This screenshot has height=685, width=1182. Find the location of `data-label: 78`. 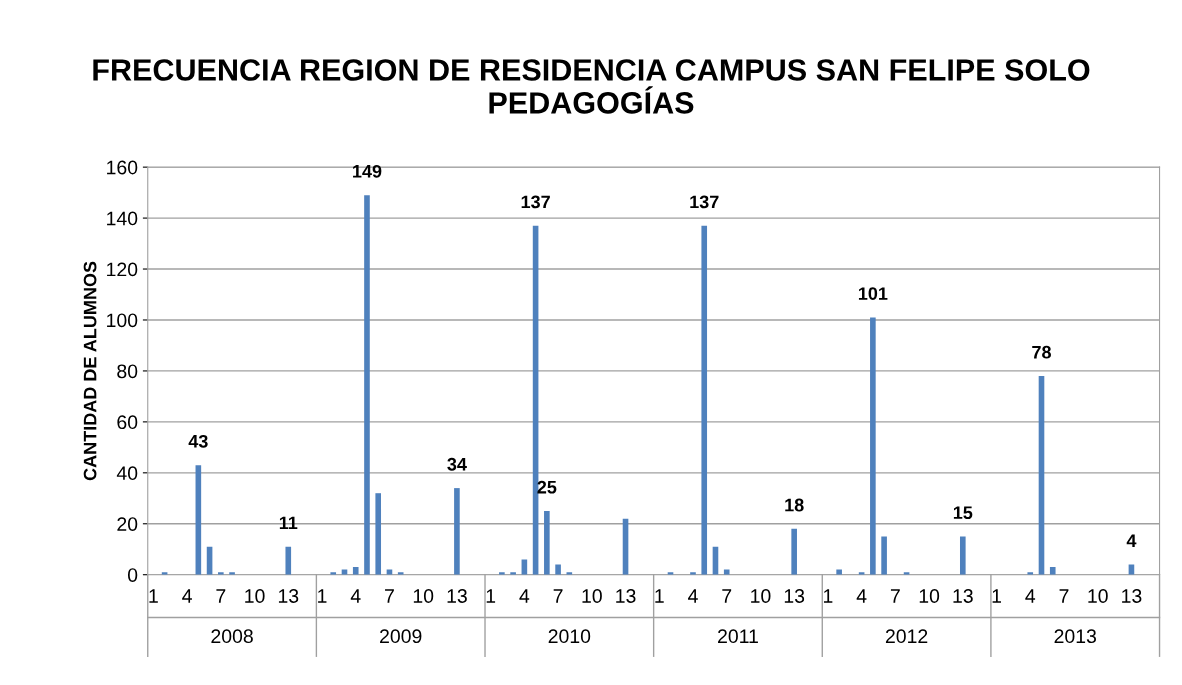

data-label: 78 is located at coordinates (1041, 352).